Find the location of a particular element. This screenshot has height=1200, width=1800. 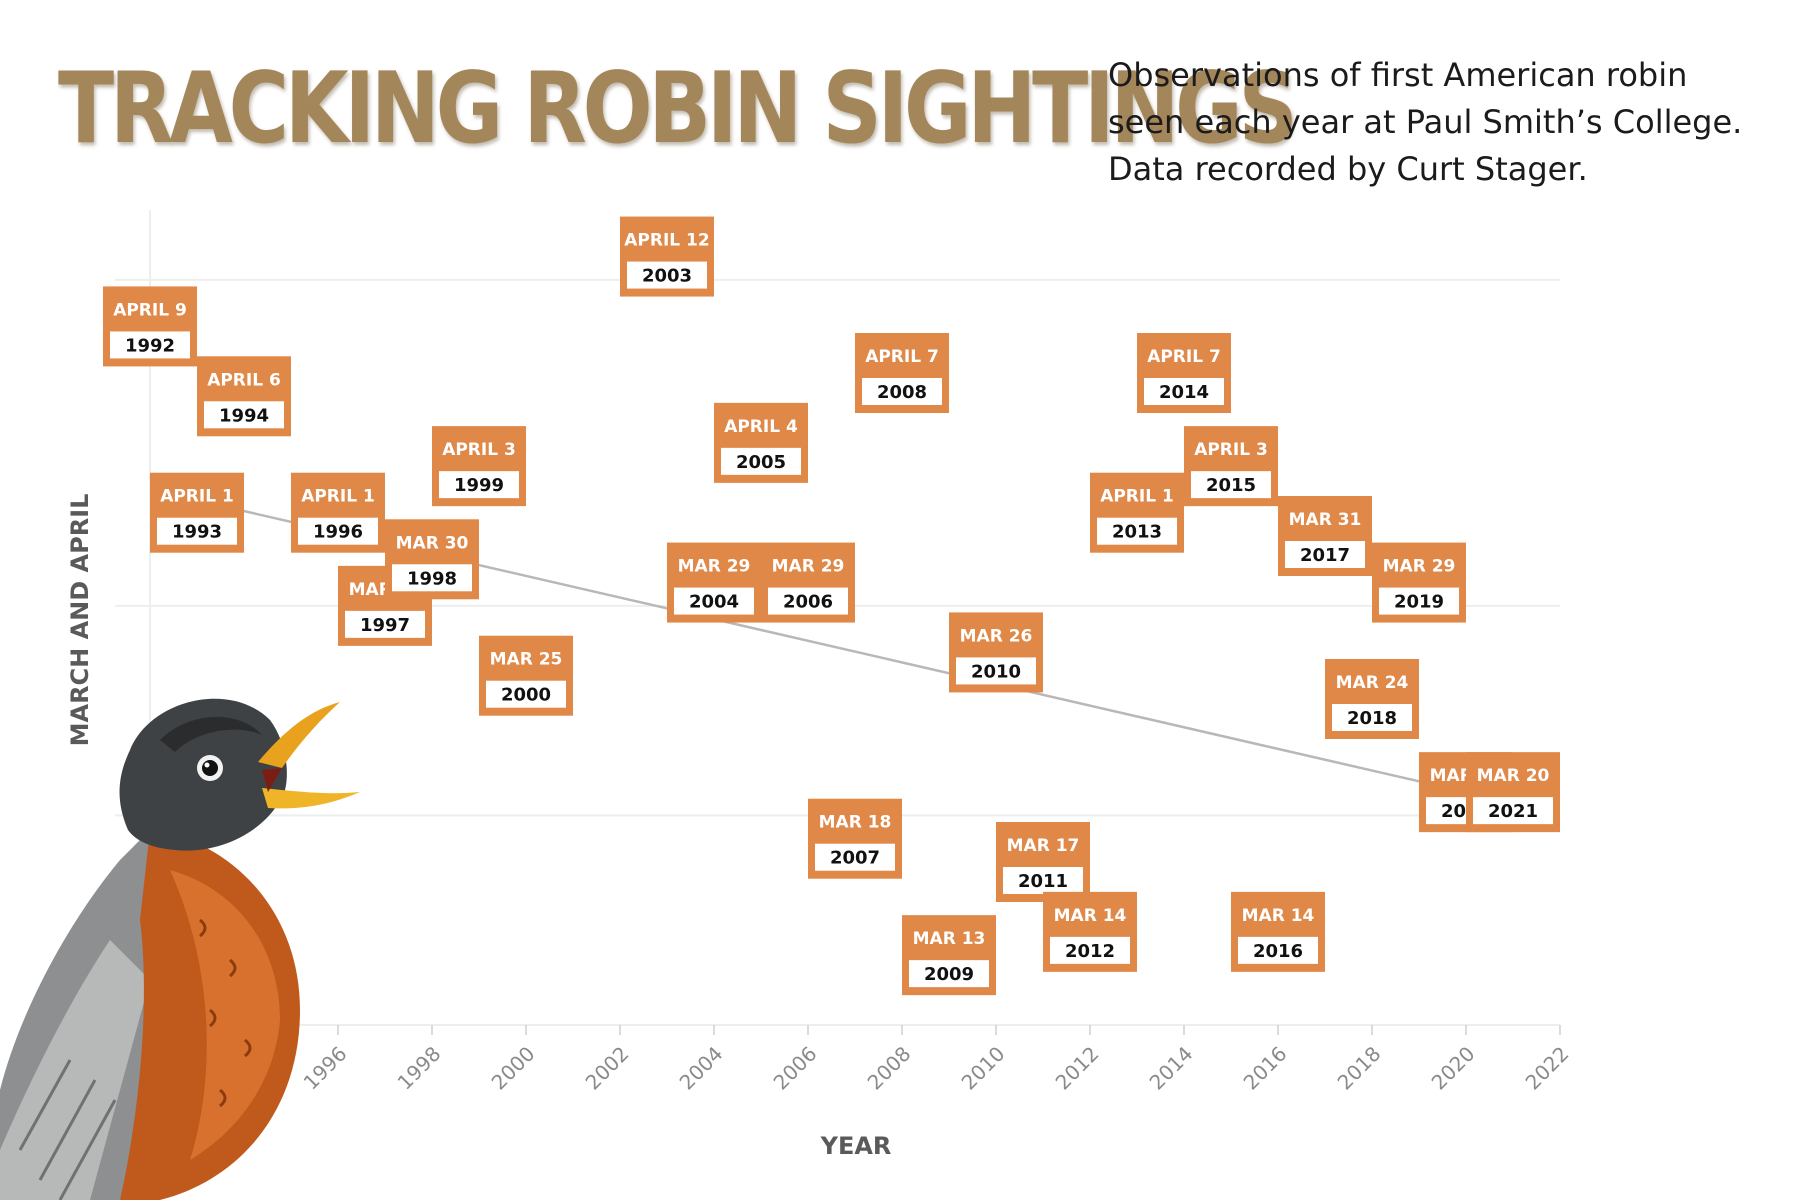

date-label: MAR 24 is located at coordinates (1372, 683).